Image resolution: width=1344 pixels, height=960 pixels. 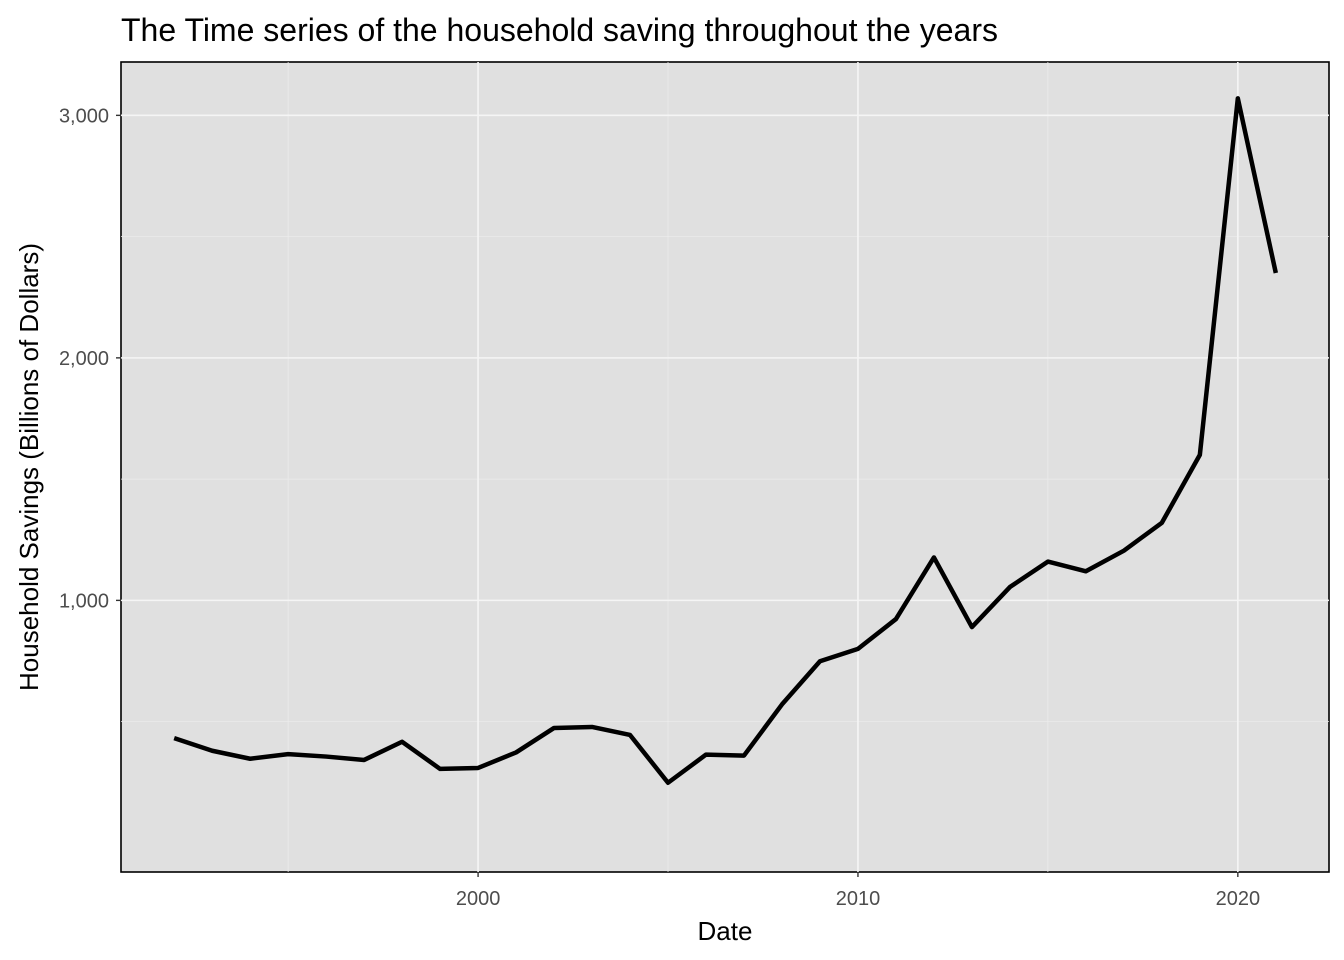 I want to click on y-tick-label: 2,000, so click(x=84, y=359).